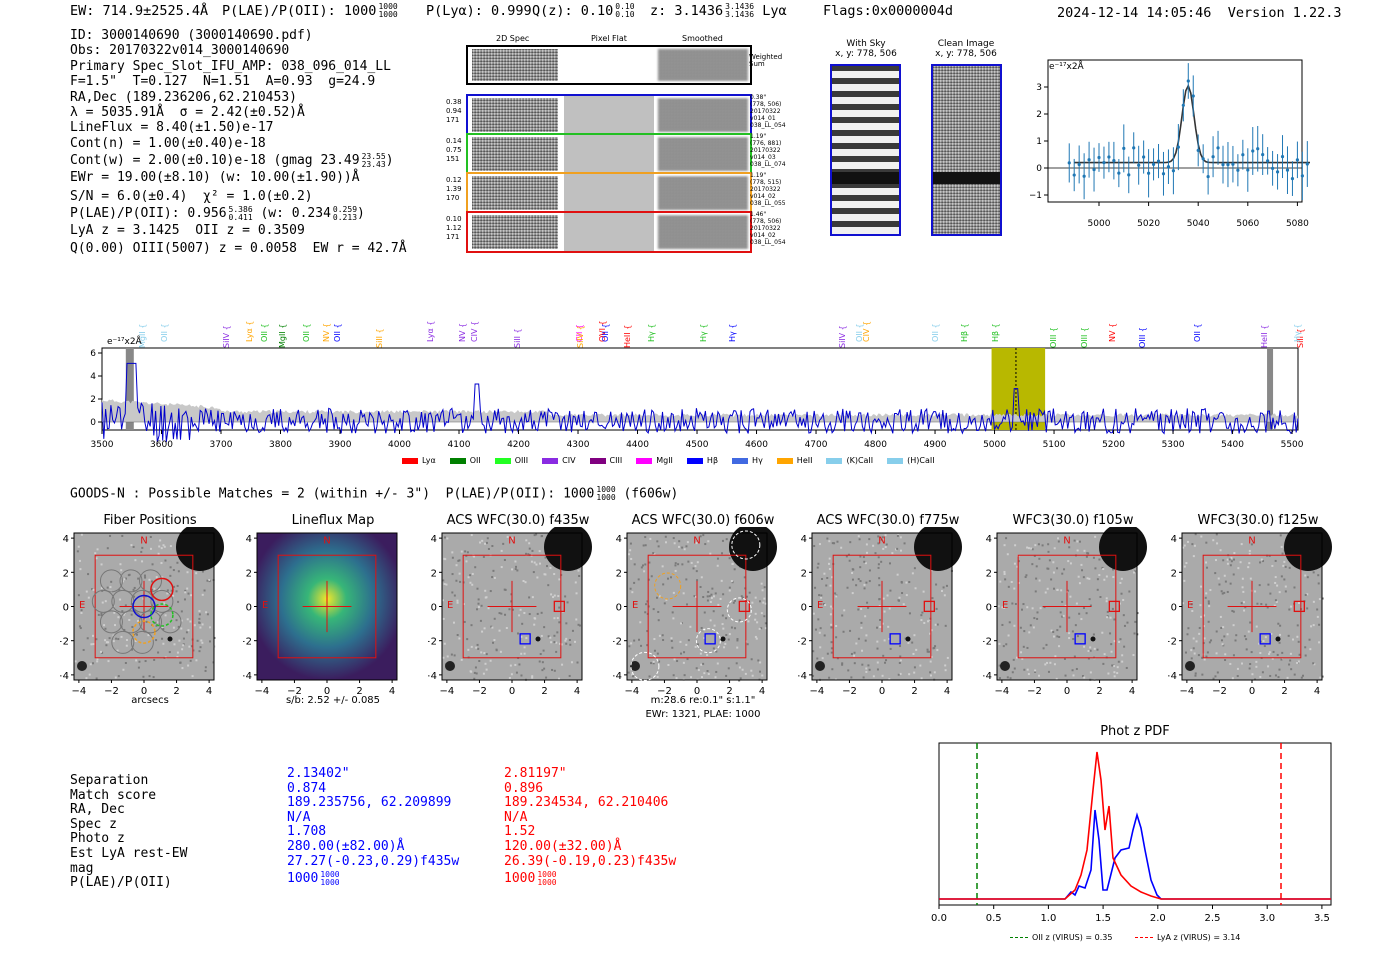 This screenshot has height=953, width=1400. Describe the element at coordinates (718, 11) in the screenshot. I see `header-z: z: 3.1436 3.1436 3.1436 Lyα` at that location.